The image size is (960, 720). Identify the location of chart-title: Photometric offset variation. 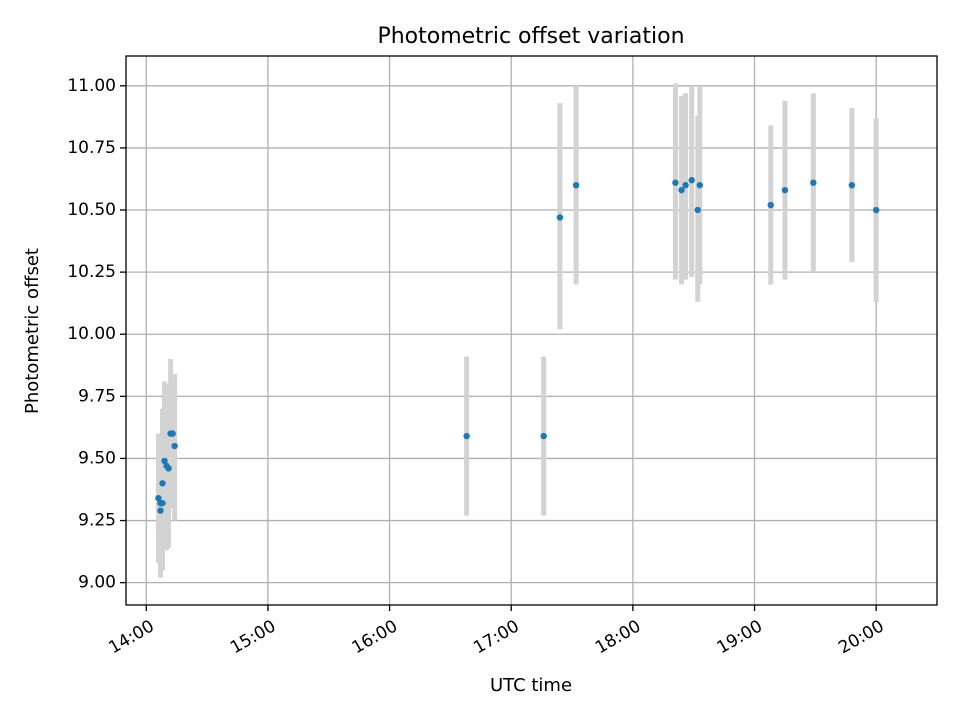
(530, 36).